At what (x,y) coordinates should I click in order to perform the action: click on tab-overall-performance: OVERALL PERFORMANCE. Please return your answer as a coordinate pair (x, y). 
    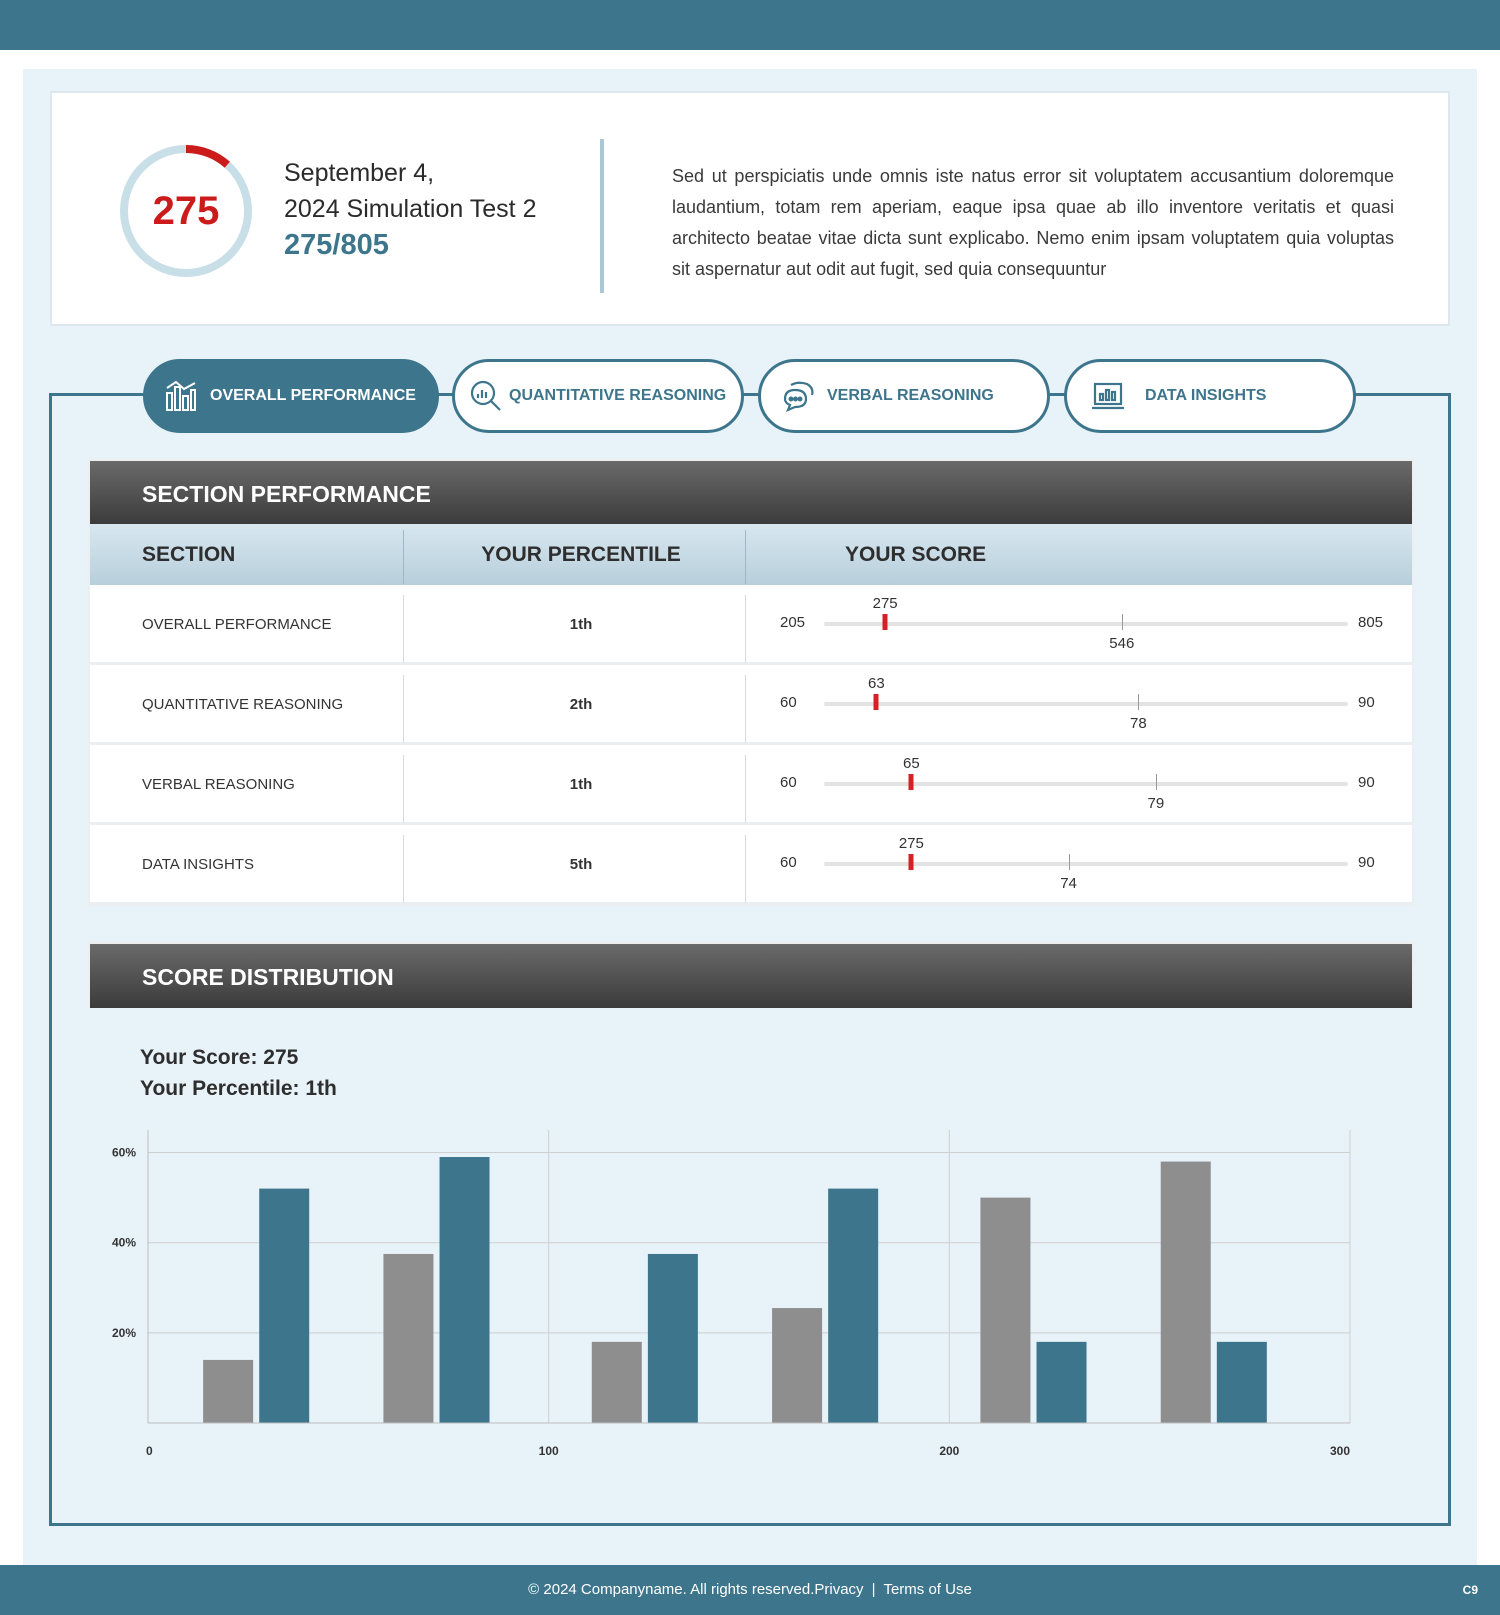
    Looking at the image, I should click on (291, 396).